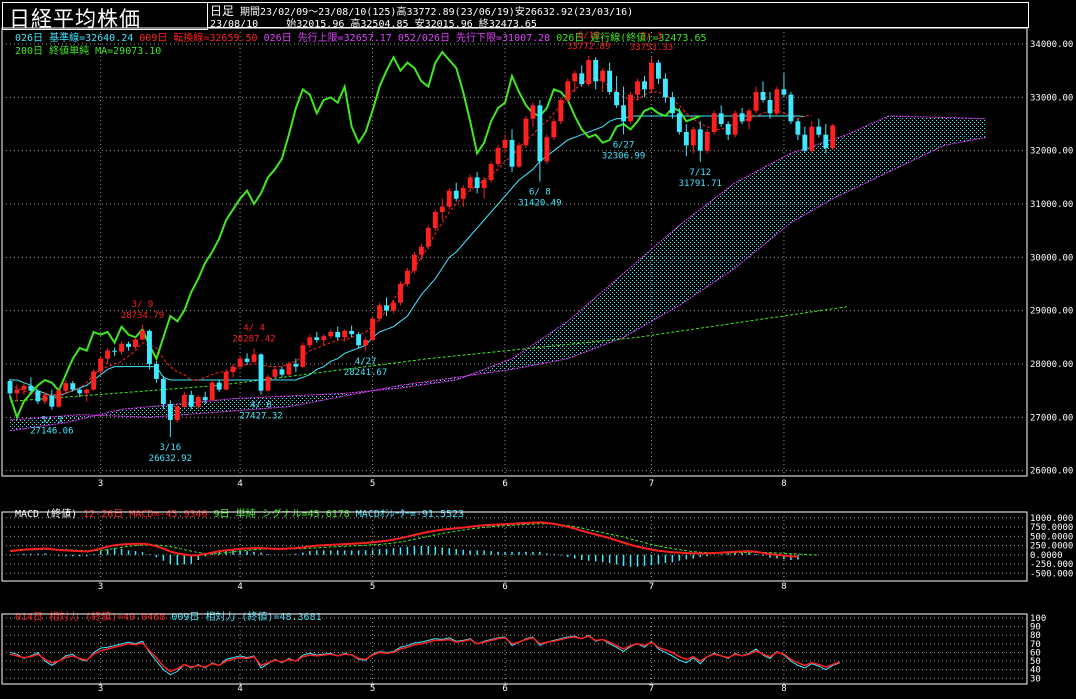 The height and width of the screenshot is (699, 1076). Describe the element at coordinates (651, 587) in the screenshot. I see `x-month-label-macd: 7` at that location.